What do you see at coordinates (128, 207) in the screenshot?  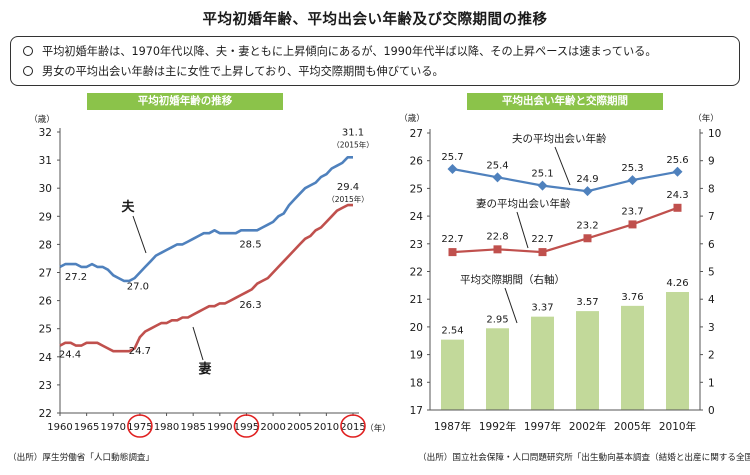 I see `series-label-husband: 夫` at bounding box center [128, 207].